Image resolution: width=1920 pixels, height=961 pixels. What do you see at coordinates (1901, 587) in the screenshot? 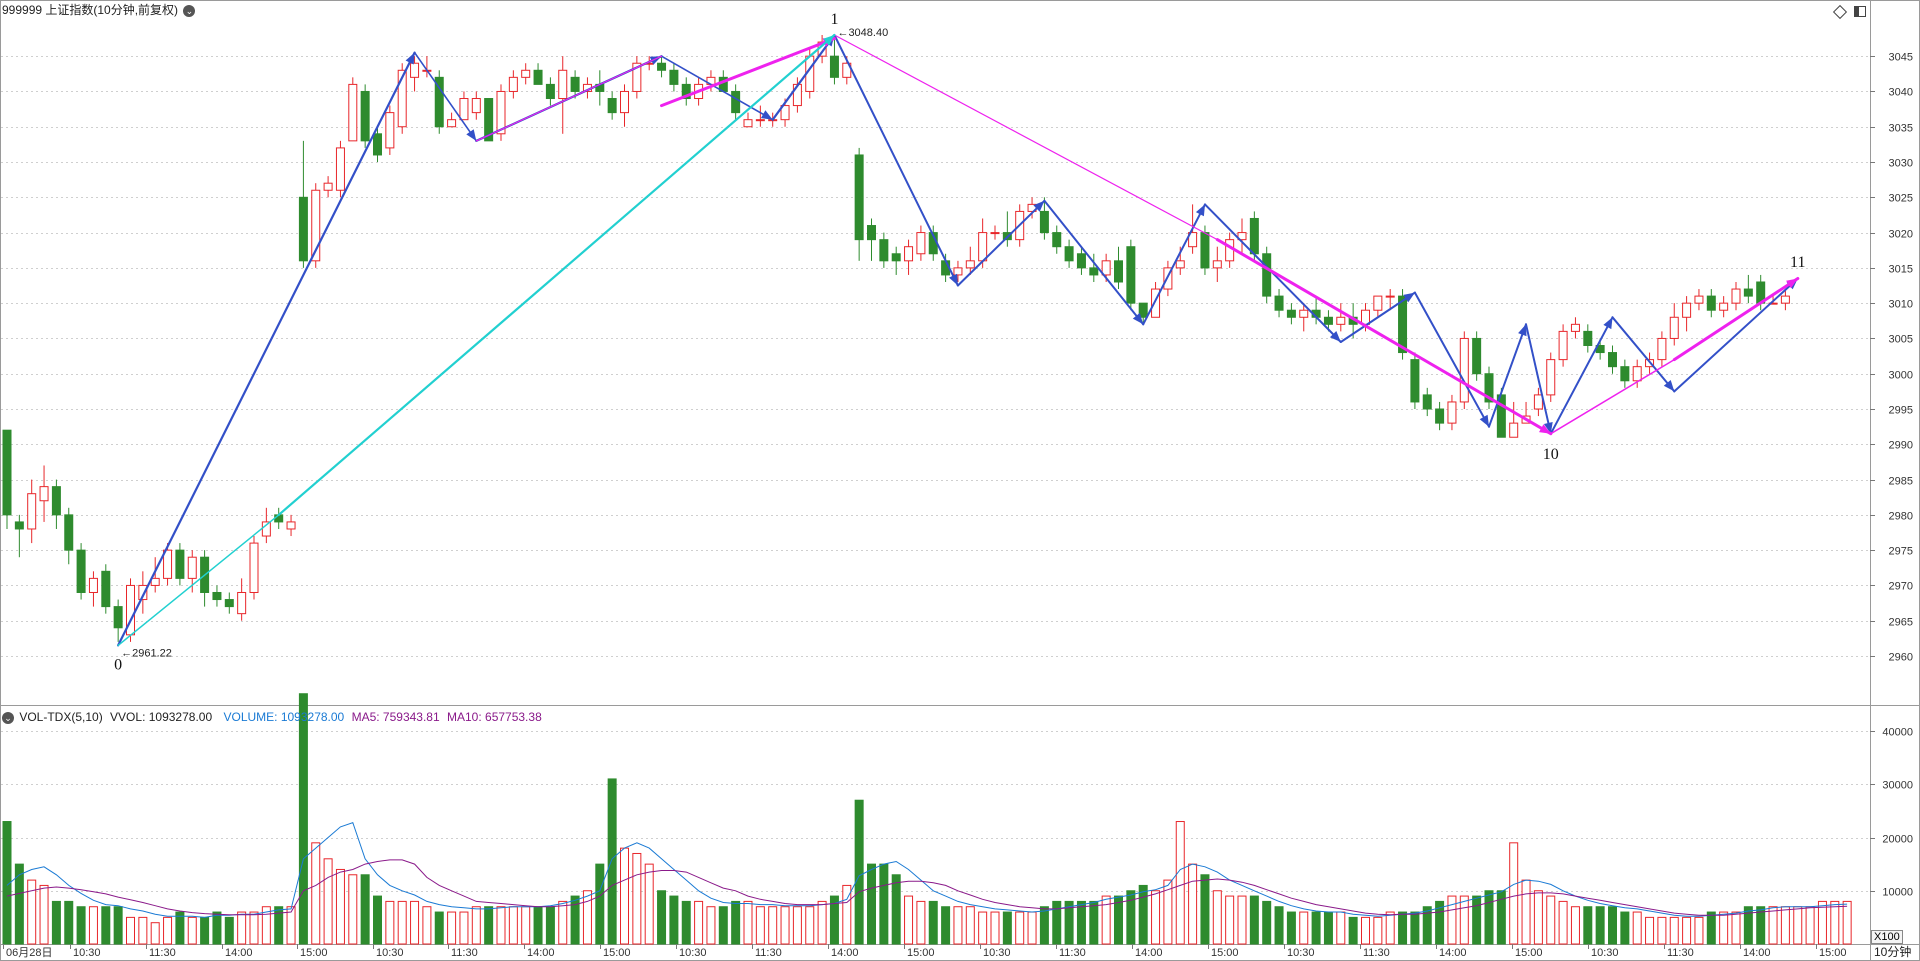
I see `price-tick-label: 2970` at bounding box center [1901, 587].